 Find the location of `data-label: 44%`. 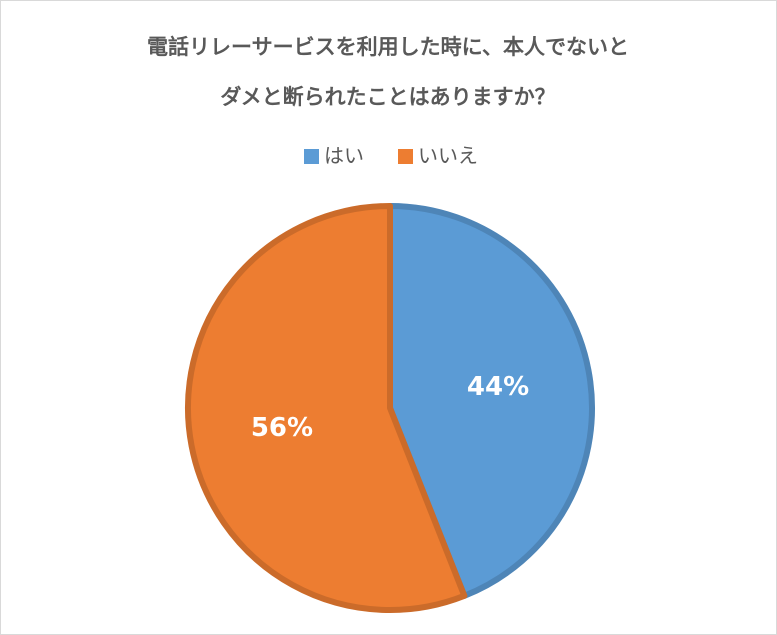

data-label: 44% is located at coordinates (498, 387).